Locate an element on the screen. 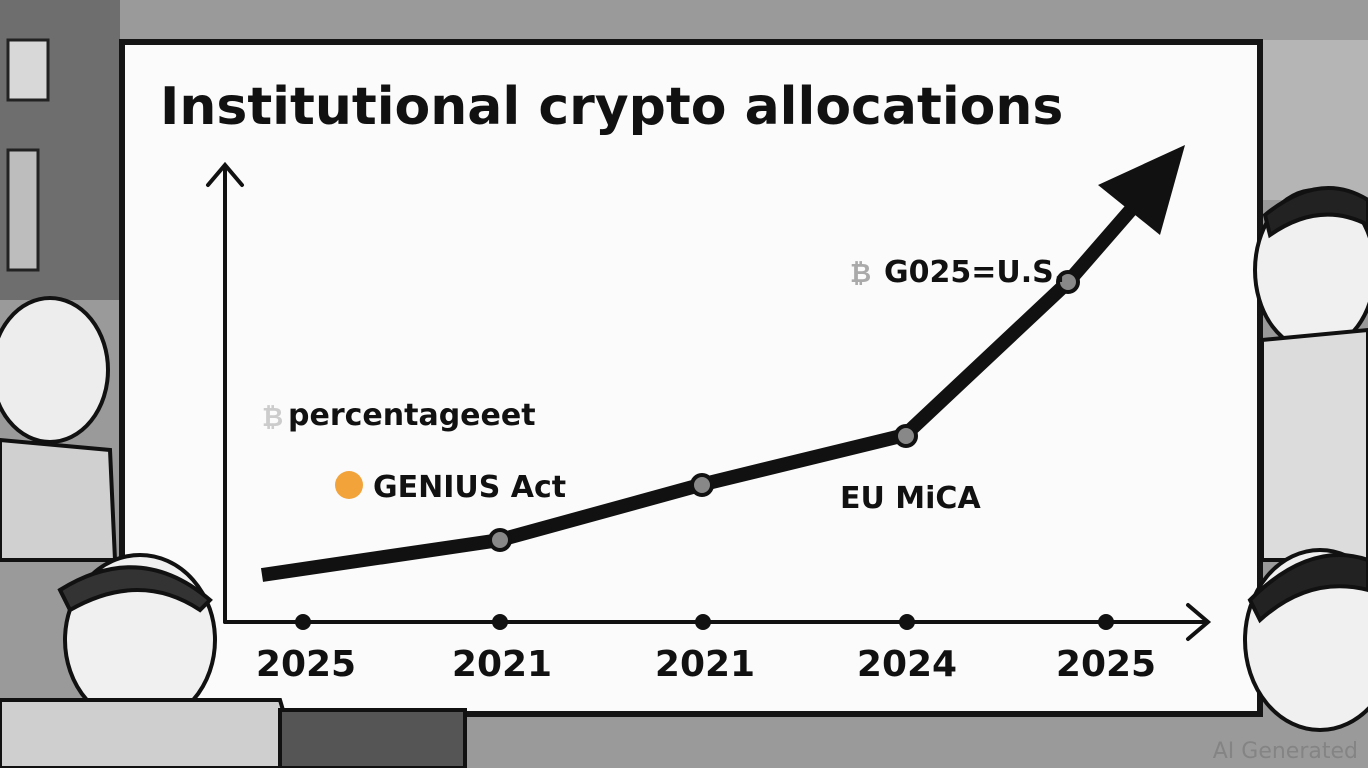  annotation: percentageeet is located at coordinates (412, 415).